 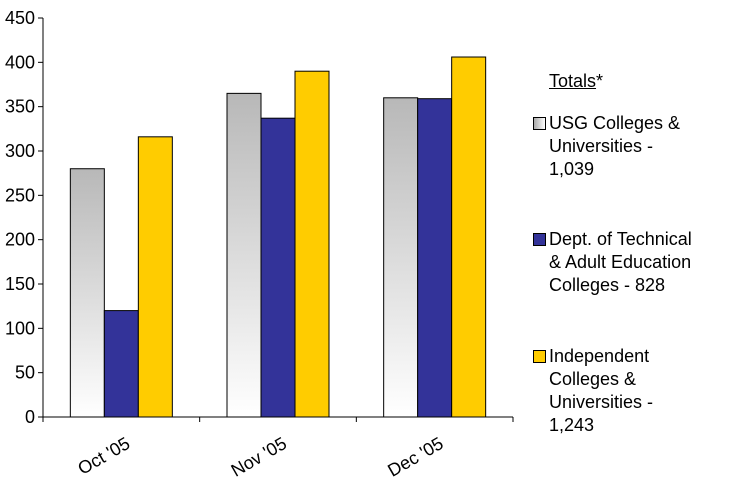 I want to click on x-tick-label: Dec '05, so click(x=415, y=457).